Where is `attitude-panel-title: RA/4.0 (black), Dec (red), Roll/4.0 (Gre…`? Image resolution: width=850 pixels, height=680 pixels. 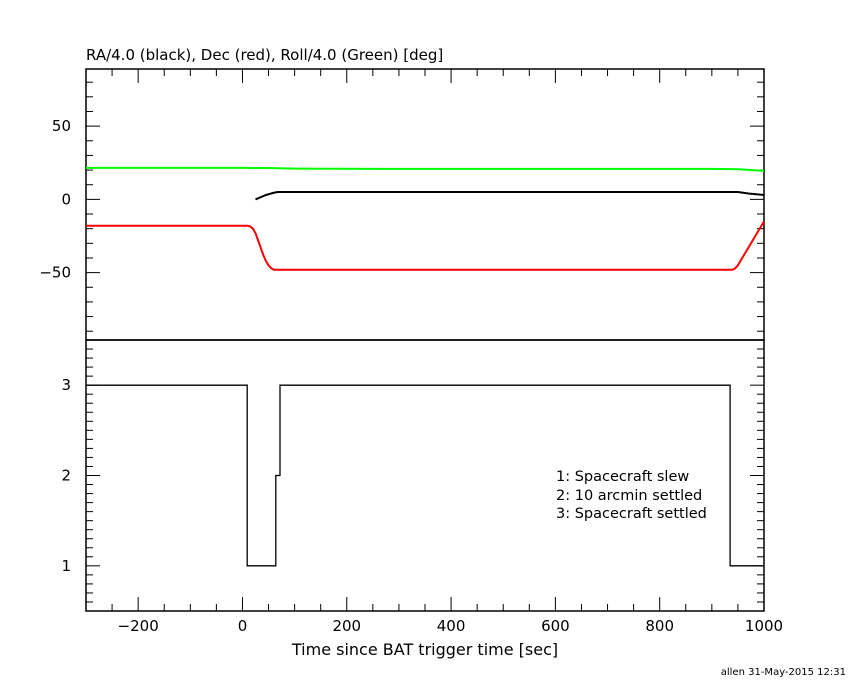
attitude-panel-title: RA/4.0 (black), Dec (red), Roll/4.0 (Gre… is located at coordinates (264, 55).